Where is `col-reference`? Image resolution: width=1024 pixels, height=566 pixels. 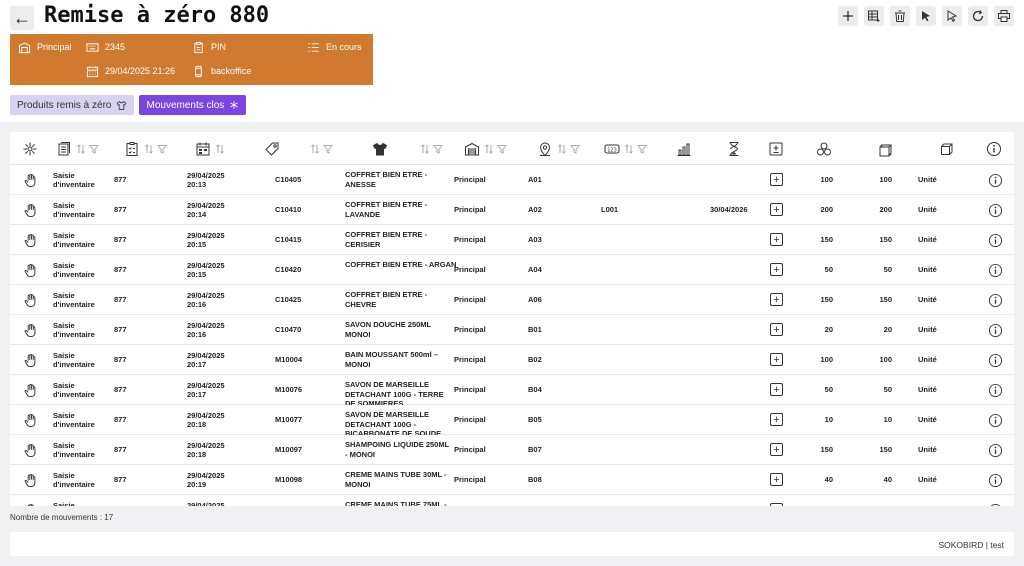 col-reference is located at coordinates (272, 149).